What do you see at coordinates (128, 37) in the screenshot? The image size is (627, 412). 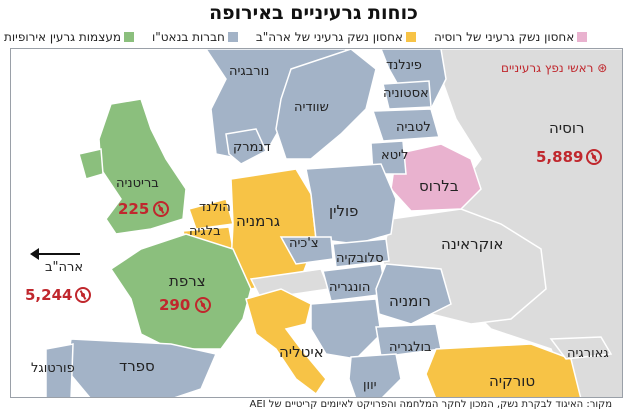 I see `legend-swatch-green` at bounding box center [128, 37].